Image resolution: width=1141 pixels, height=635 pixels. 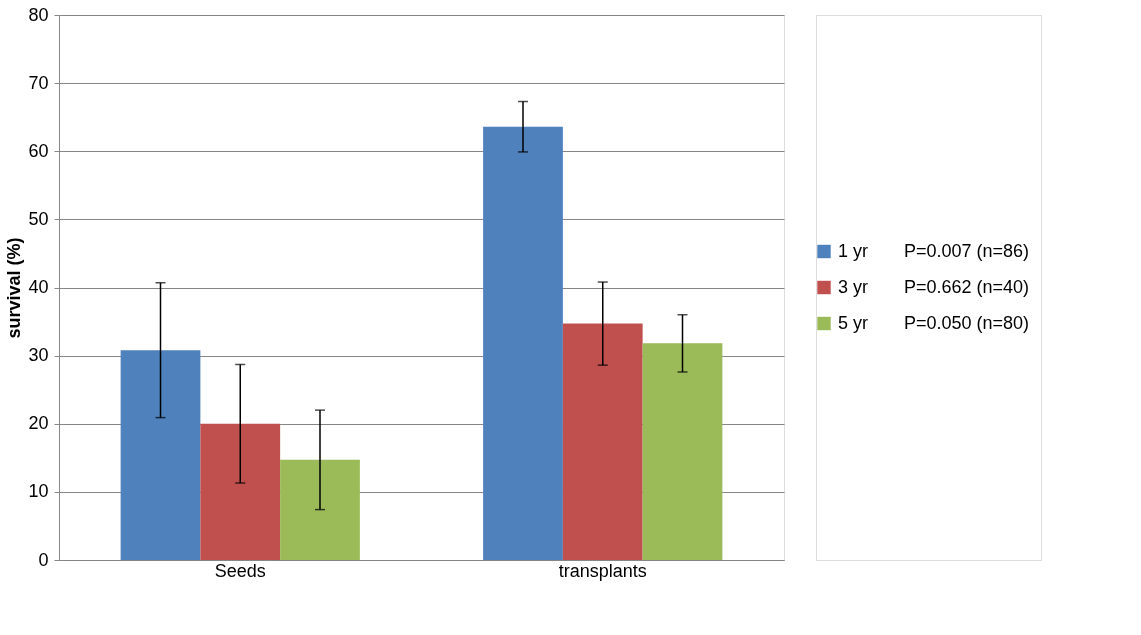 I want to click on text: P=0.662 (n=40), so click(x=967, y=286).